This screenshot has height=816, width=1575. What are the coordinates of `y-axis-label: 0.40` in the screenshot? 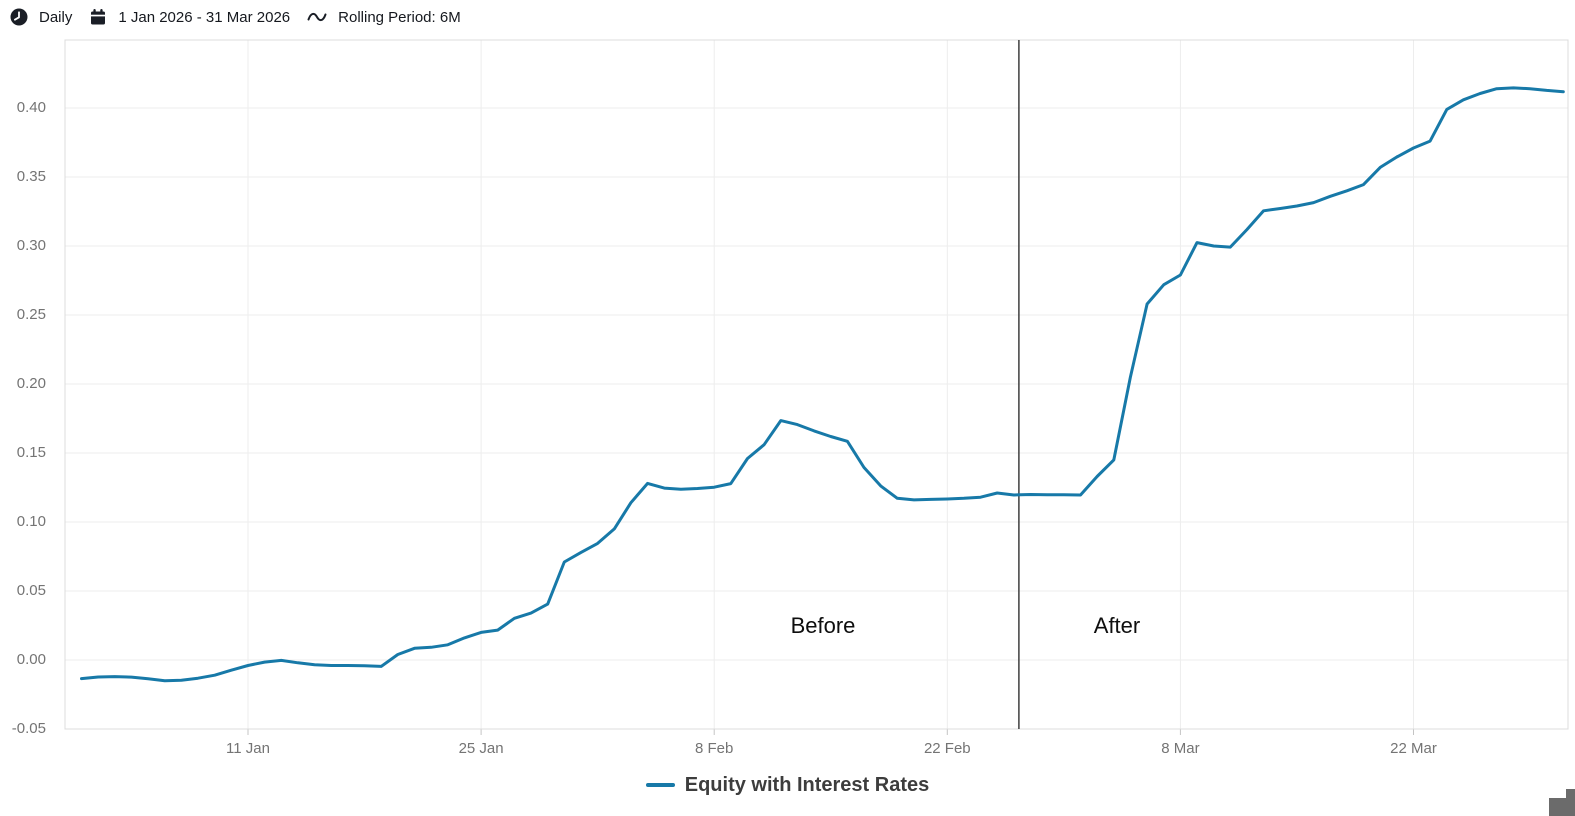 It's located at (31, 108).